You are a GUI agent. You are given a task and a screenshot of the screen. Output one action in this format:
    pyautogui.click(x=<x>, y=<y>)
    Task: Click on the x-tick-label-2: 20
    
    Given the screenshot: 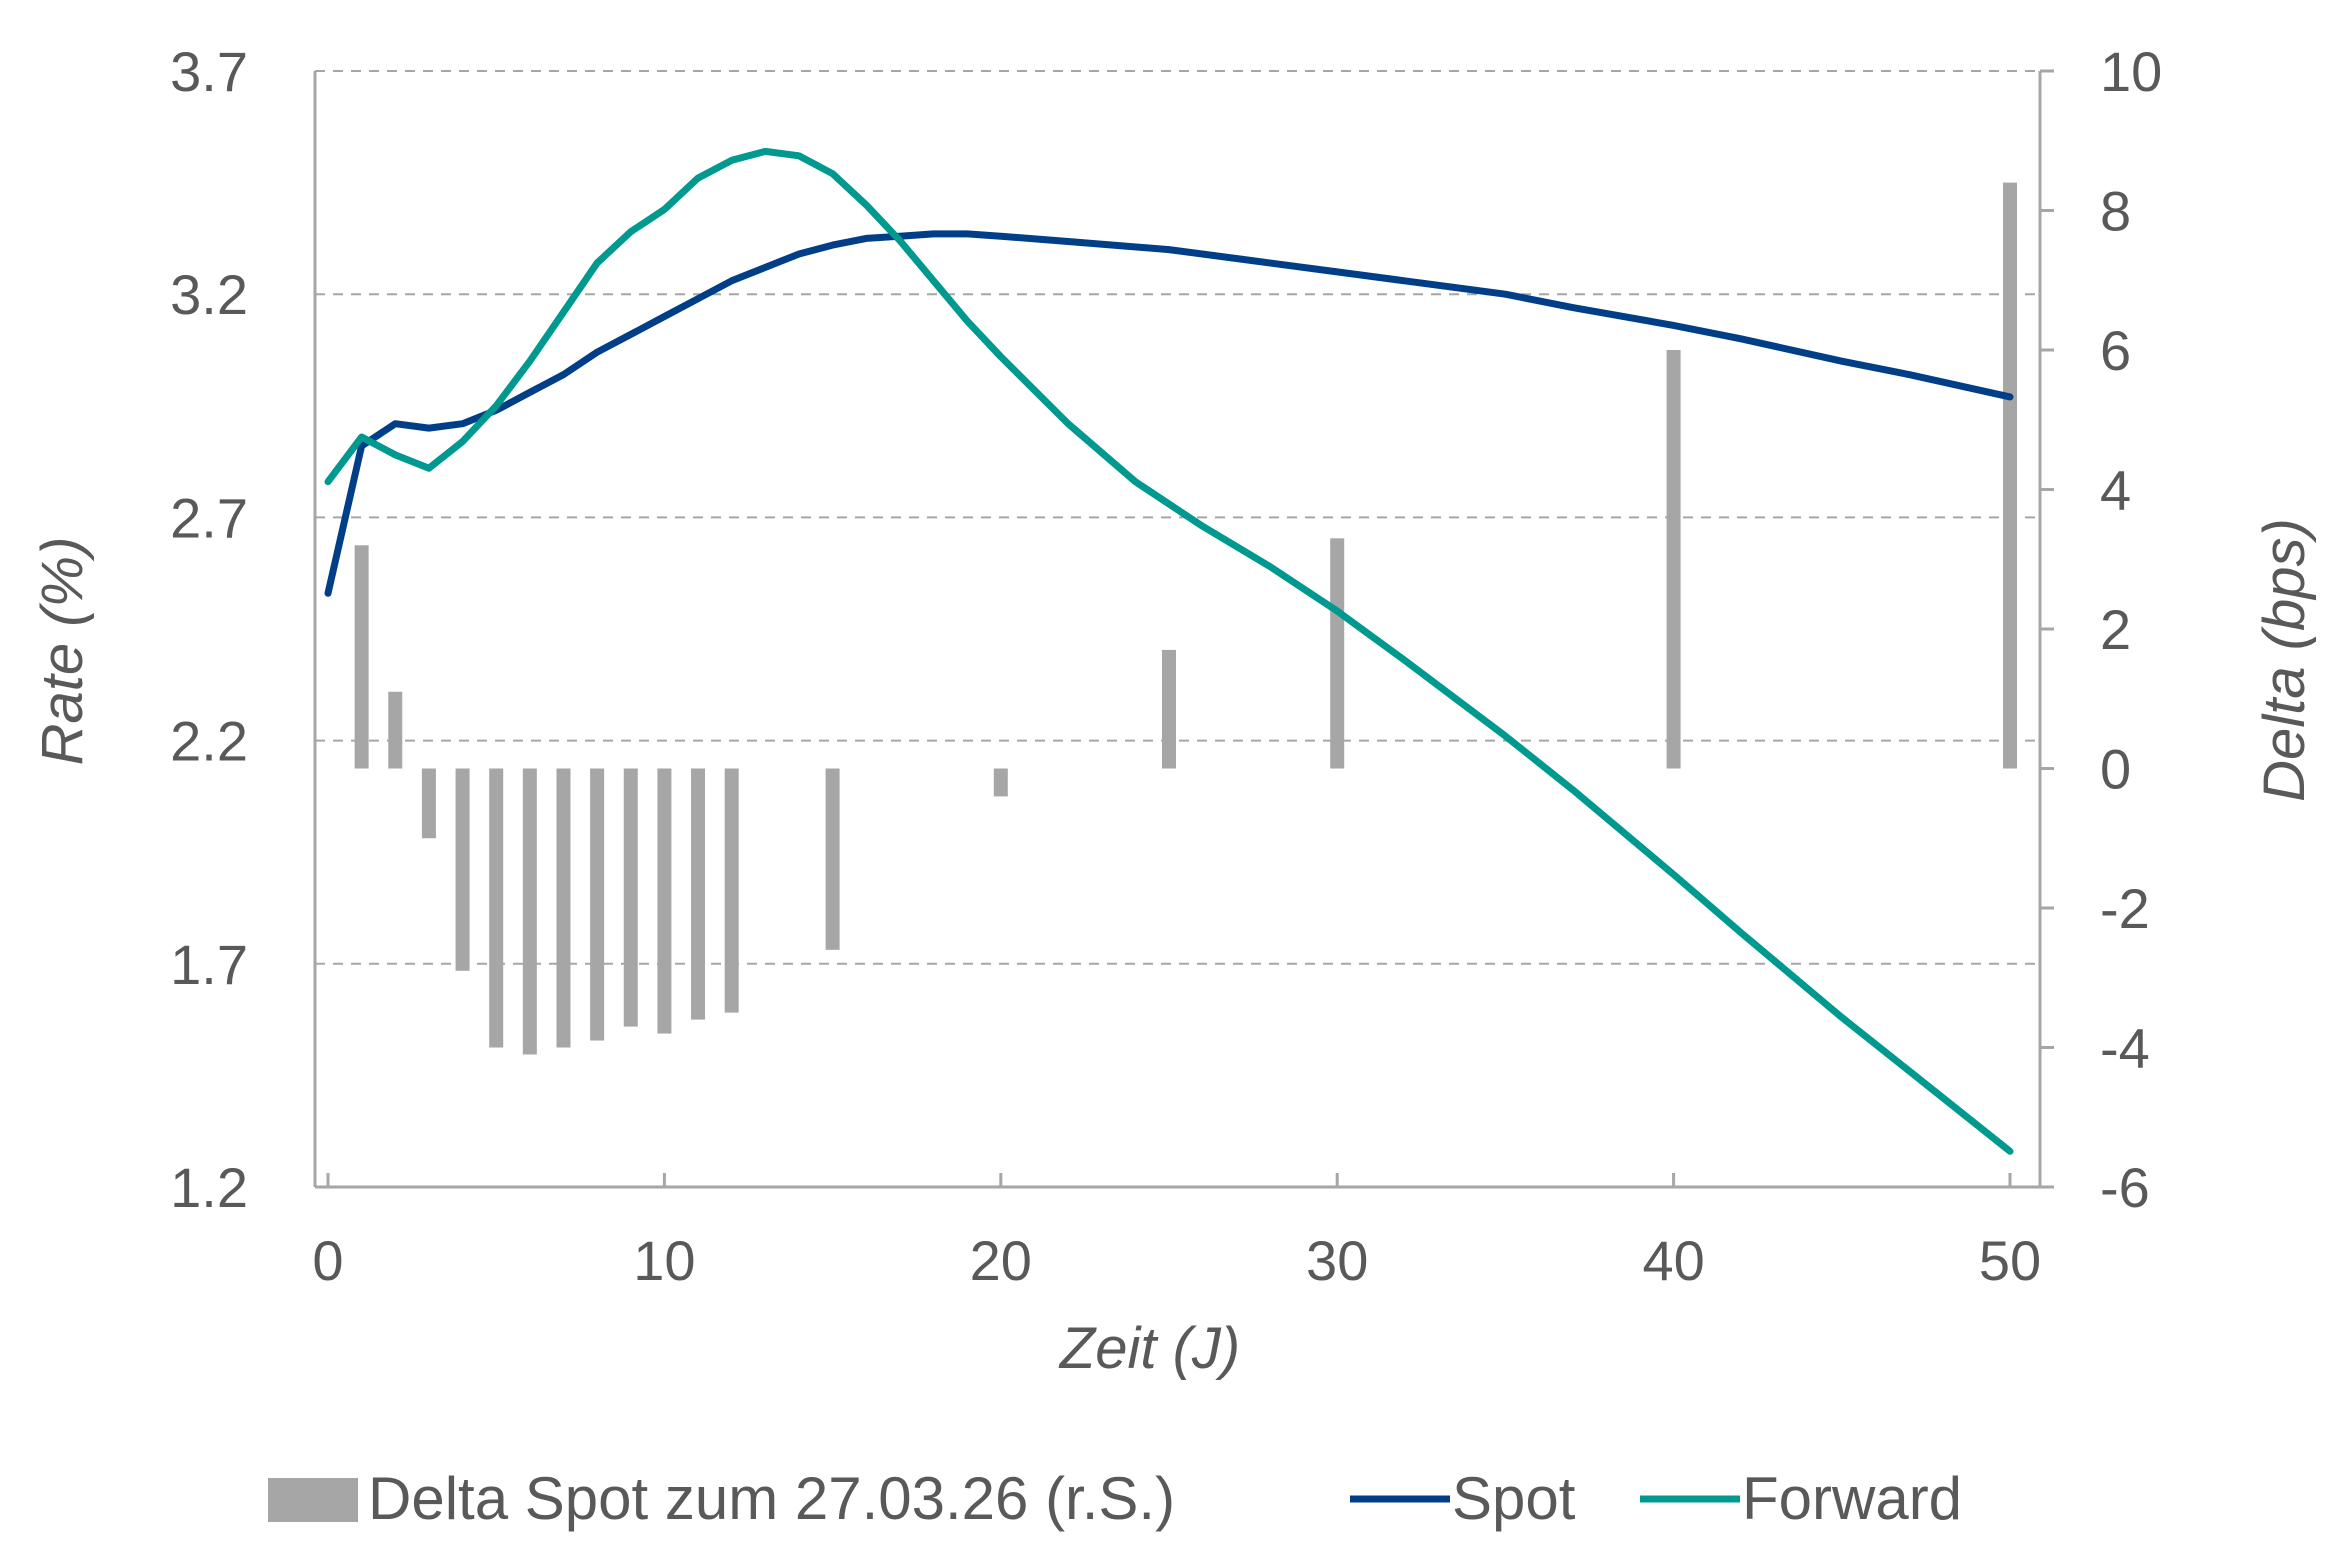 What is the action you would take?
    pyautogui.click(x=1001, y=1260)
    